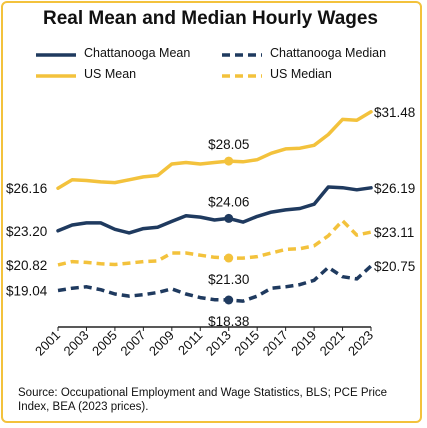 Image resolution: width=427 pixels, height=428 pixels. What do you see at coordinates (47, 343) in the screenshot?
I see `x-tick-label-2001: 2001` at bounding box center [47, 343].